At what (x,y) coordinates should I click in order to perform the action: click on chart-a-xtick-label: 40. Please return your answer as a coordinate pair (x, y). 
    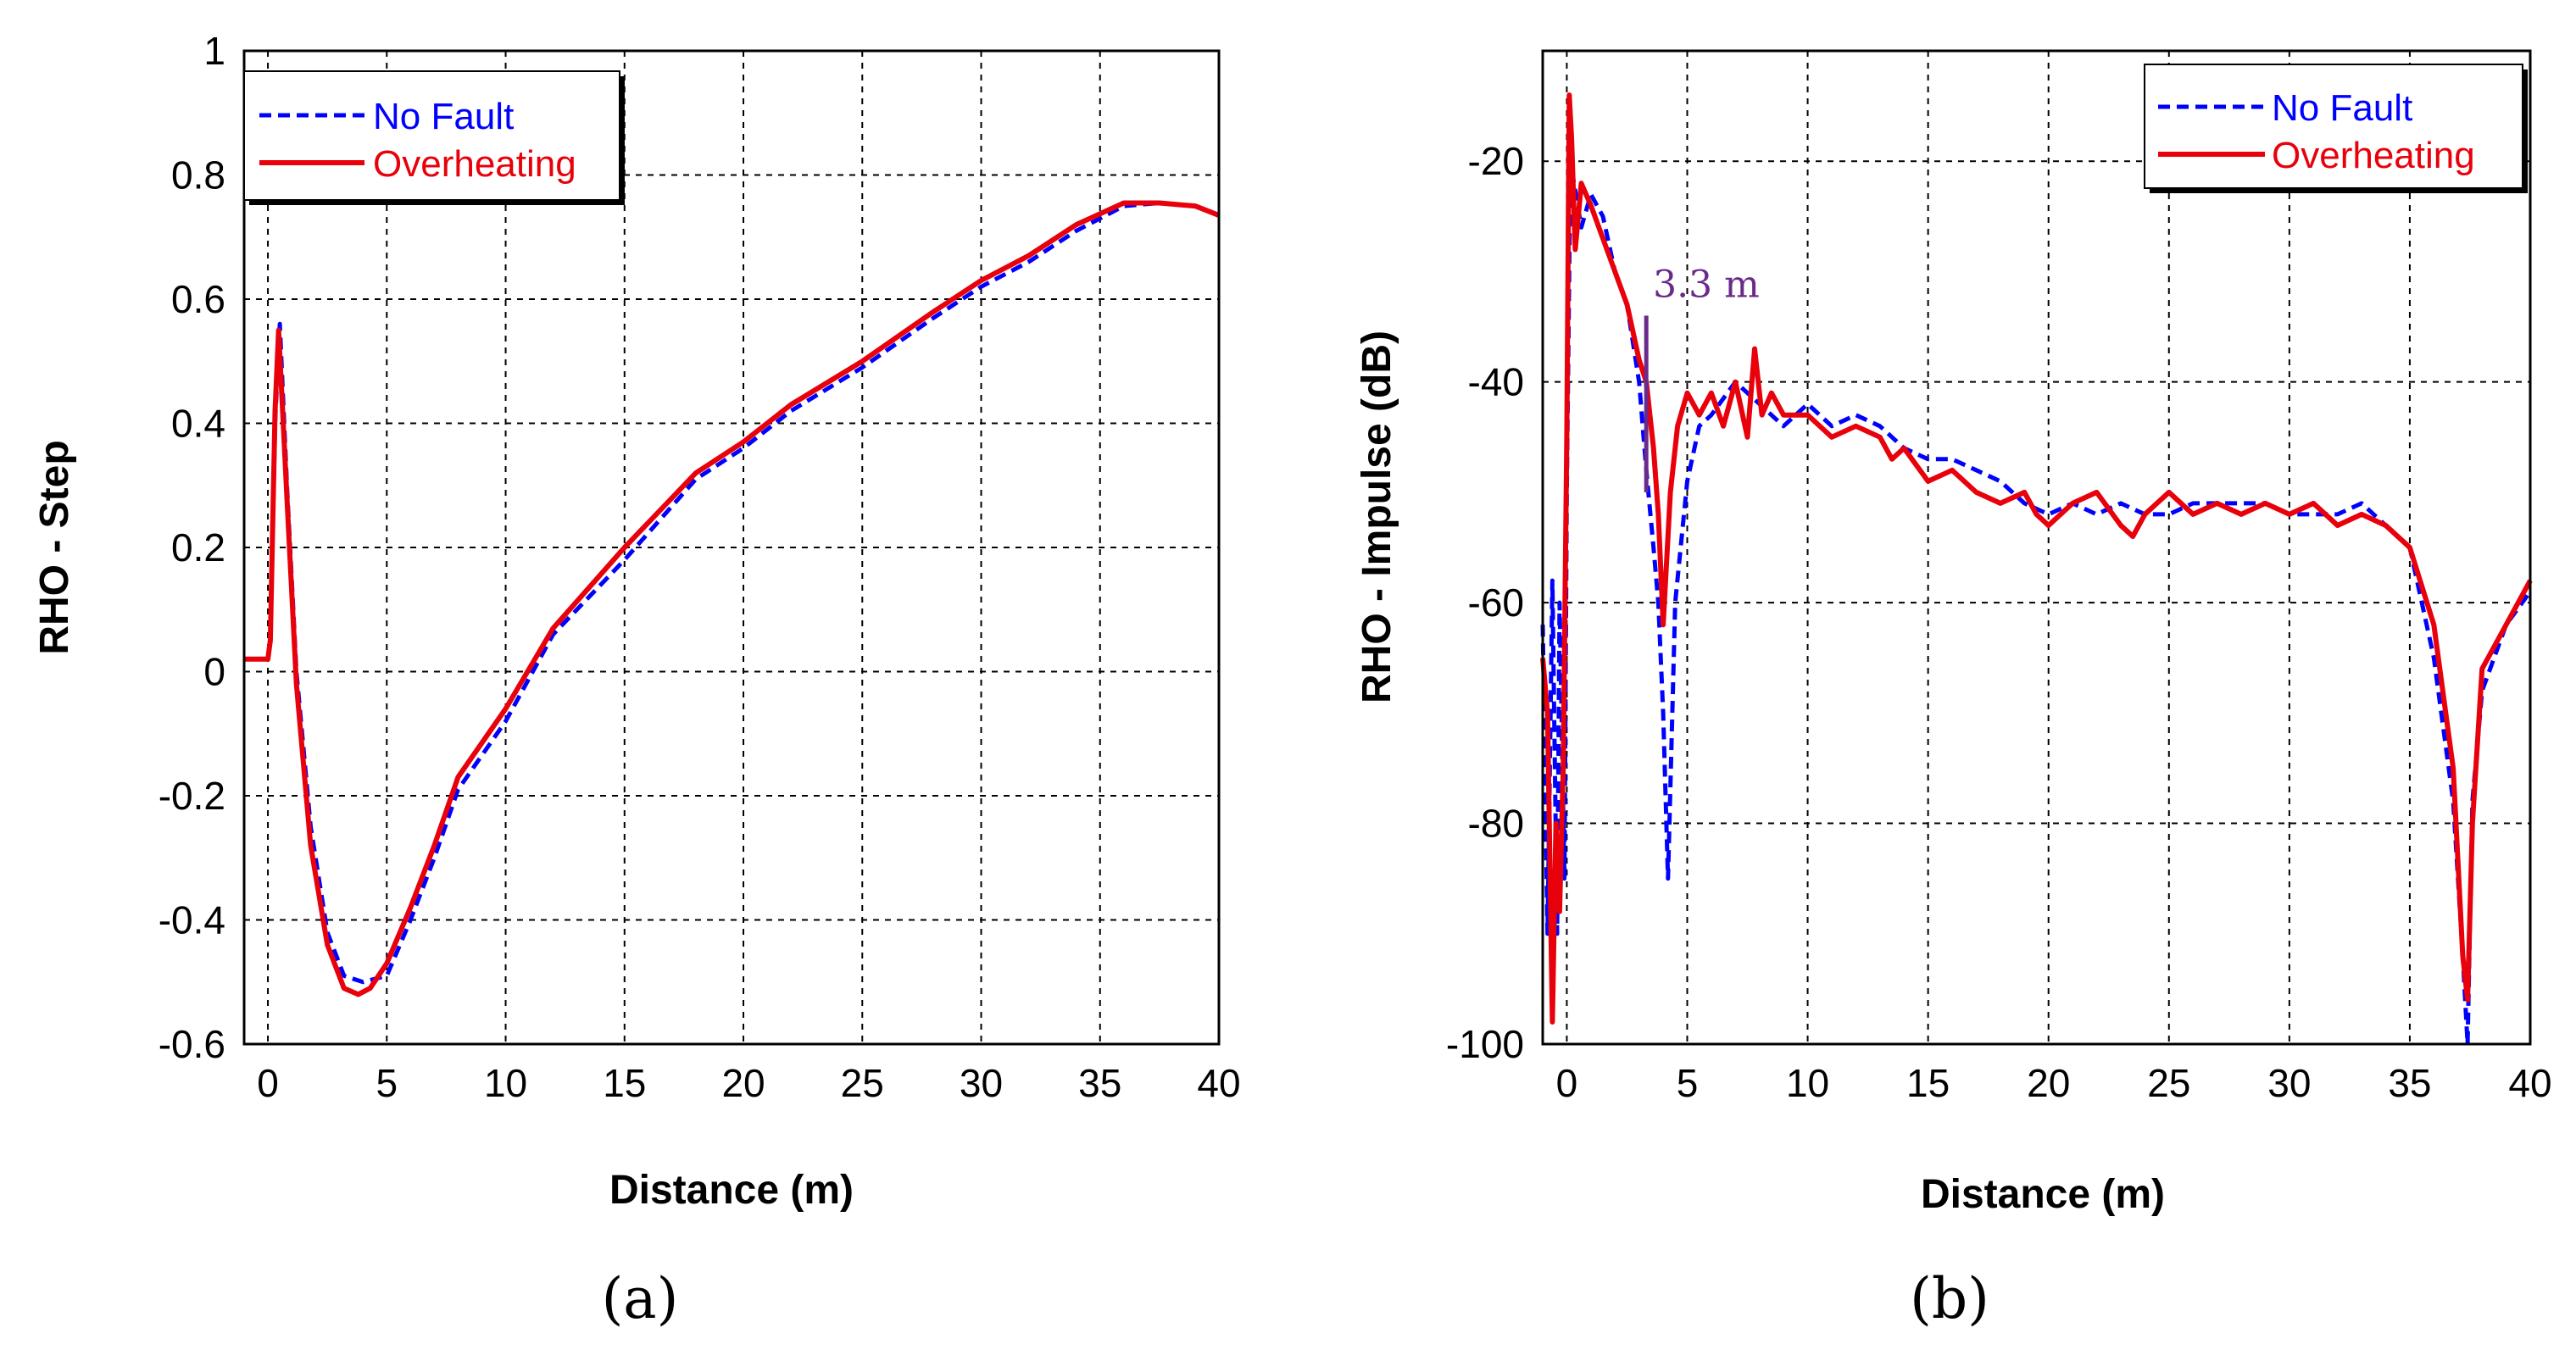
    Looking at the image, I should click on (1218, 1083).